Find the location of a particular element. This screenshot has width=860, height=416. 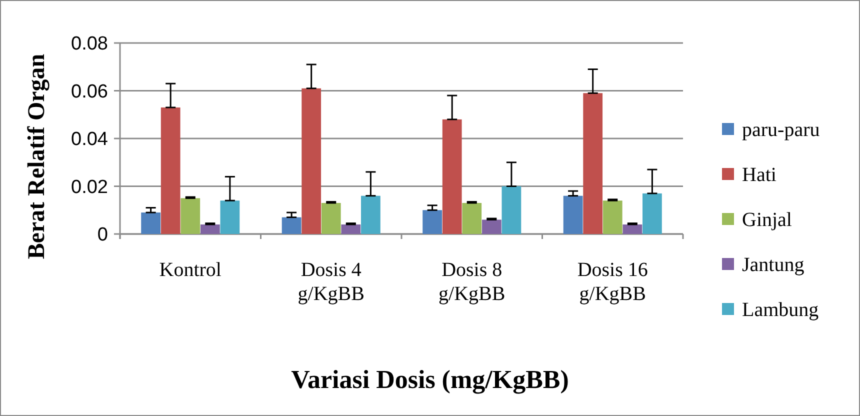

x-tick-label: Kontrol is located at coordinates (190, 270).